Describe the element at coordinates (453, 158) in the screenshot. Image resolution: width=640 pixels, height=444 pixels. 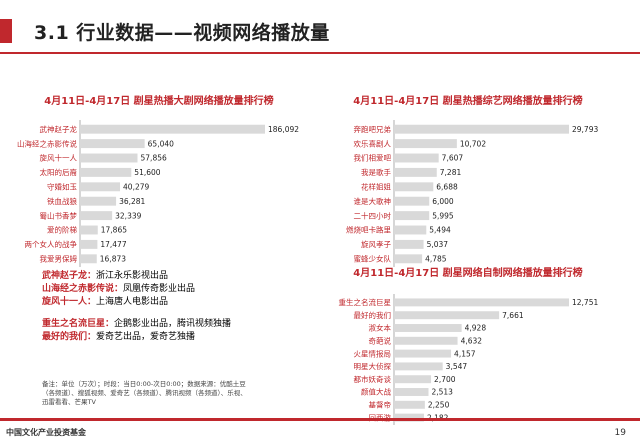
I see `data-label: 7,607` at that location.